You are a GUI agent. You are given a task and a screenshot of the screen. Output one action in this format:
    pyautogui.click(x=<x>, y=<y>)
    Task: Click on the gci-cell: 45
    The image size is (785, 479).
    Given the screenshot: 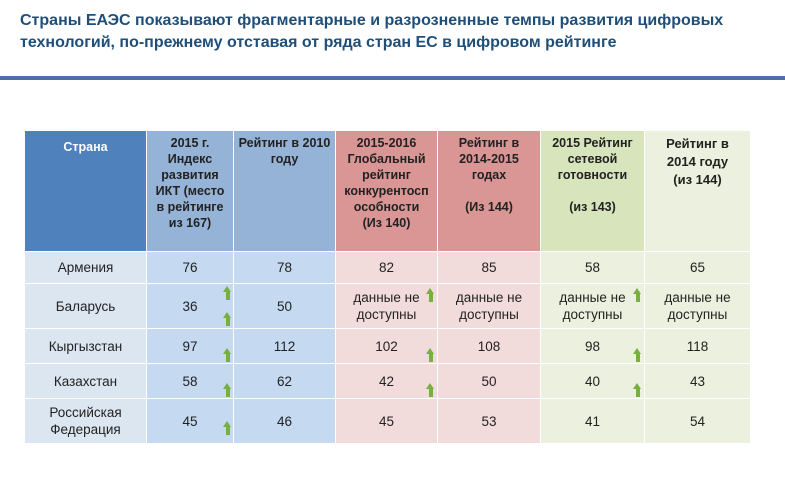 What is the action you would take?
    pyautogui.click(x=386, y=421)
    